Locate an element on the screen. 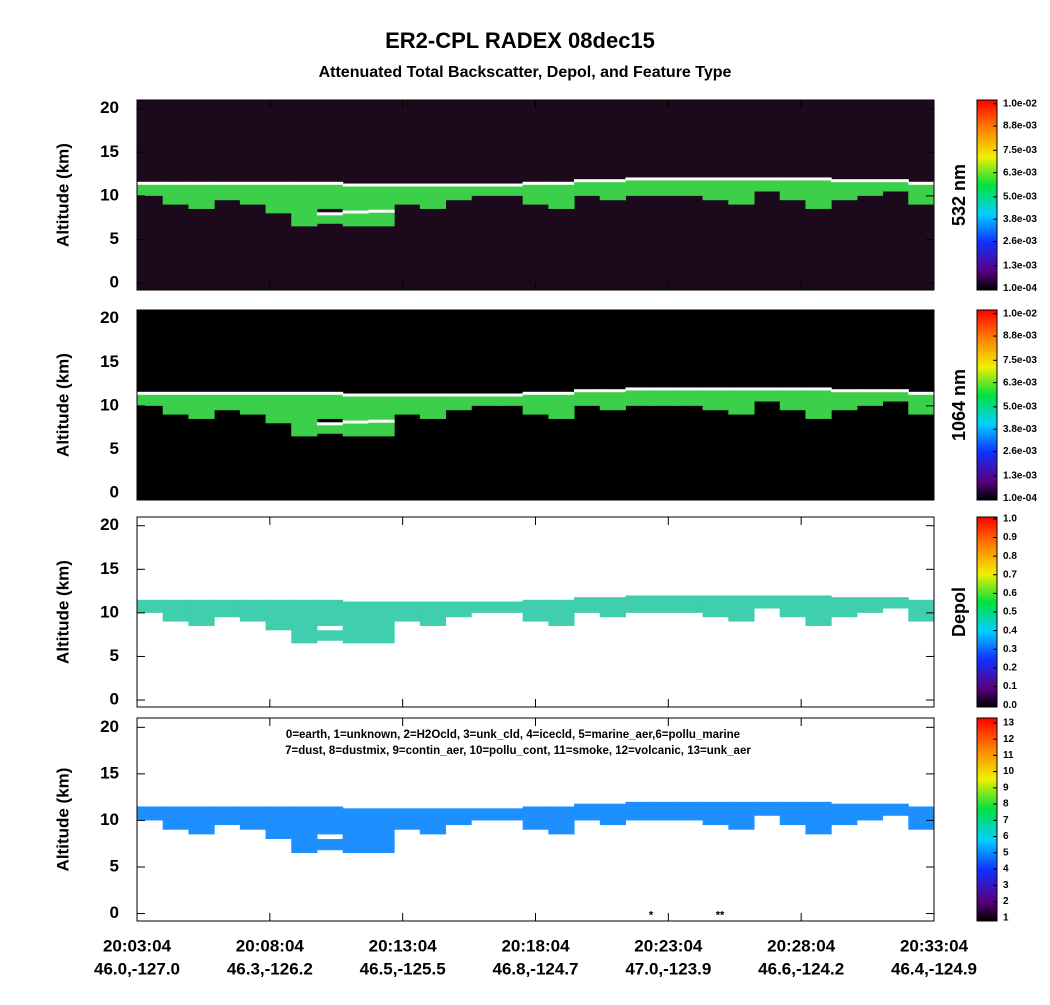 The image size is (1050, 1005). colorbar is located at coordinates (987, 195).